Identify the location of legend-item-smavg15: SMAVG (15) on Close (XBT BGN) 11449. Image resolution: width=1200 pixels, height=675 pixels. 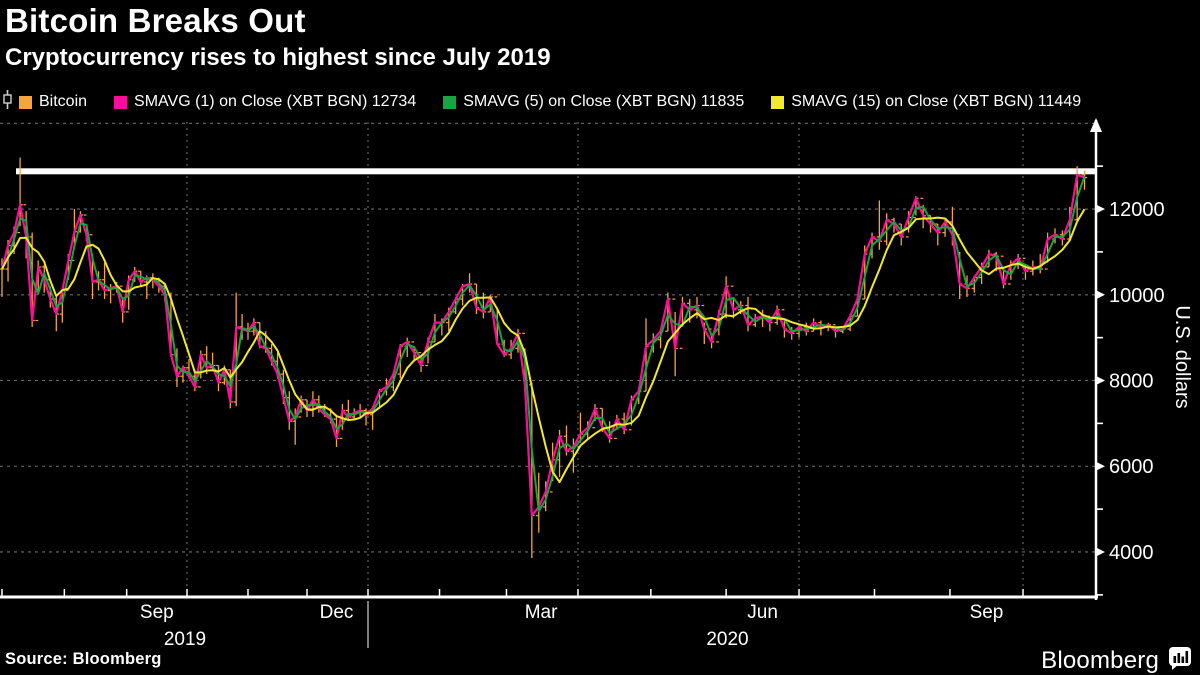
(926, 102).